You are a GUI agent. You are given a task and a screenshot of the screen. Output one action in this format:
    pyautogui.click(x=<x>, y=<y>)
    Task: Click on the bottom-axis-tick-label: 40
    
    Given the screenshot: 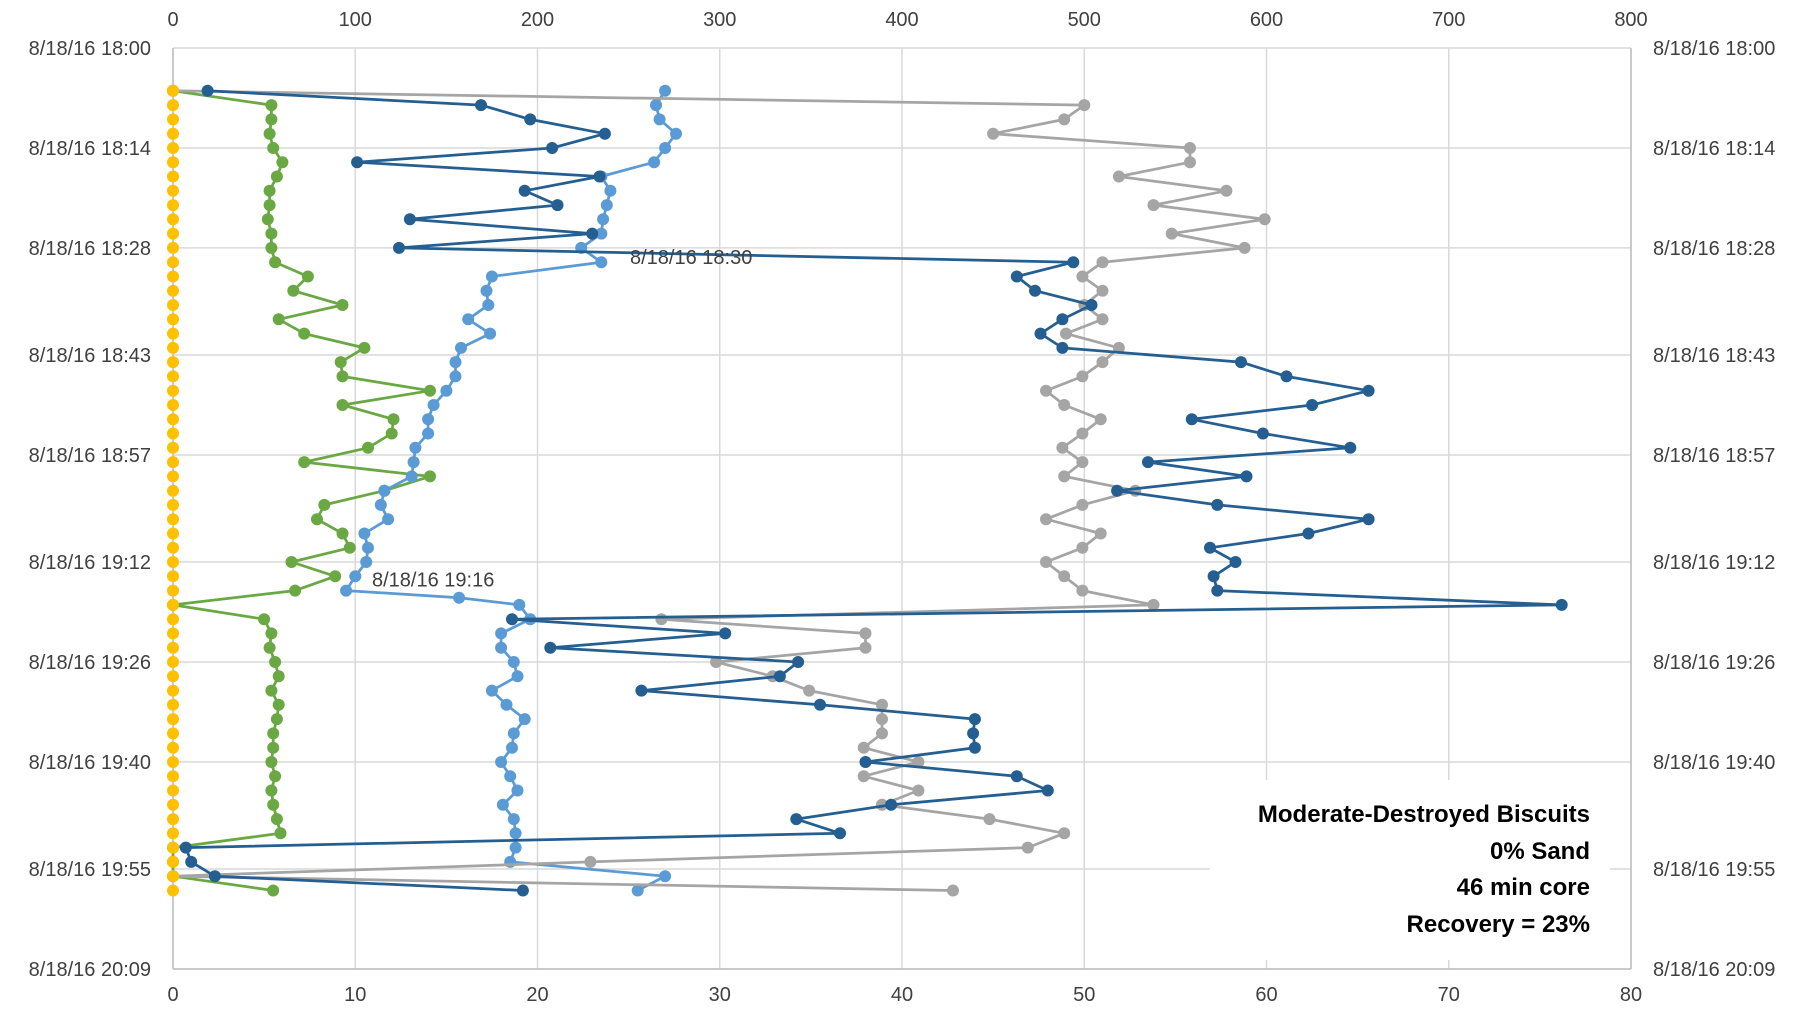 What is the action you would take?
    pyautogui.click(x=902, y=995)
    